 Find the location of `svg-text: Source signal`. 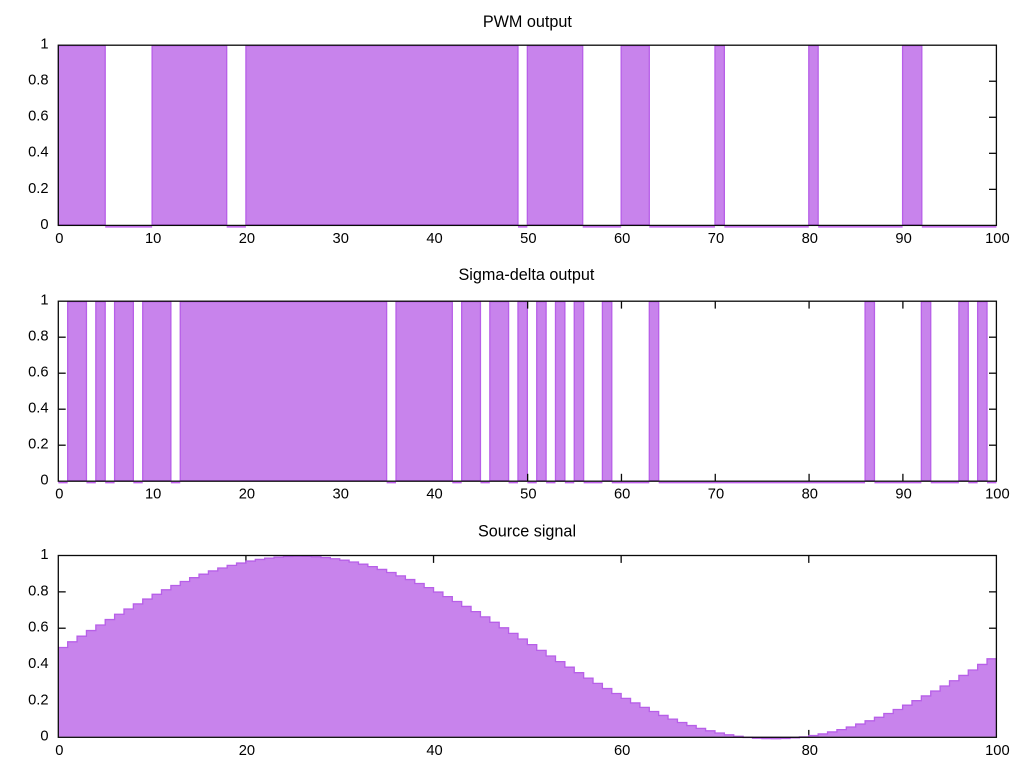

svg-text: Source signal is located at coordinates (527, 532).